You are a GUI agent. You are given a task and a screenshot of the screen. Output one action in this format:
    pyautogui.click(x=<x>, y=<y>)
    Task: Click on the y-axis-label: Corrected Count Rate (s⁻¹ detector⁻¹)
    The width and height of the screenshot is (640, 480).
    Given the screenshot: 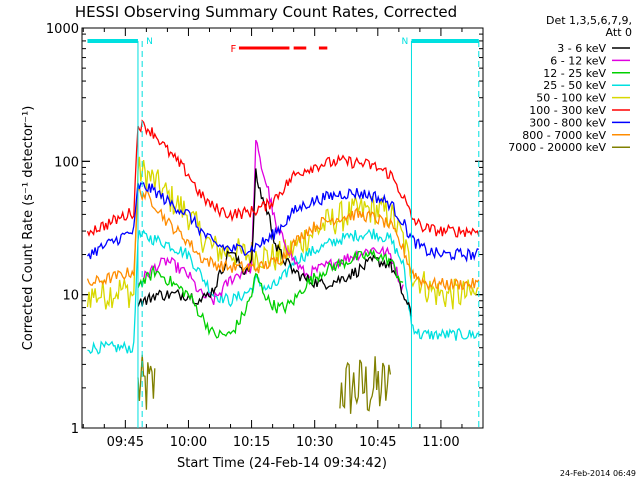 What is the action you would take?
    pyautogui.click(x=28, y=228)
    